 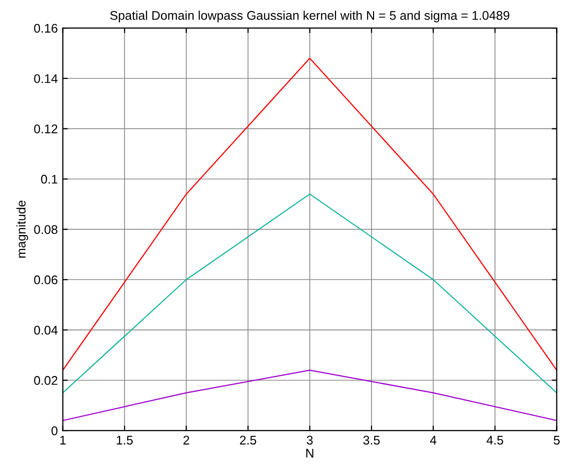 I want to click on x-tick-label: 4.5, so click(x=495, y=440).